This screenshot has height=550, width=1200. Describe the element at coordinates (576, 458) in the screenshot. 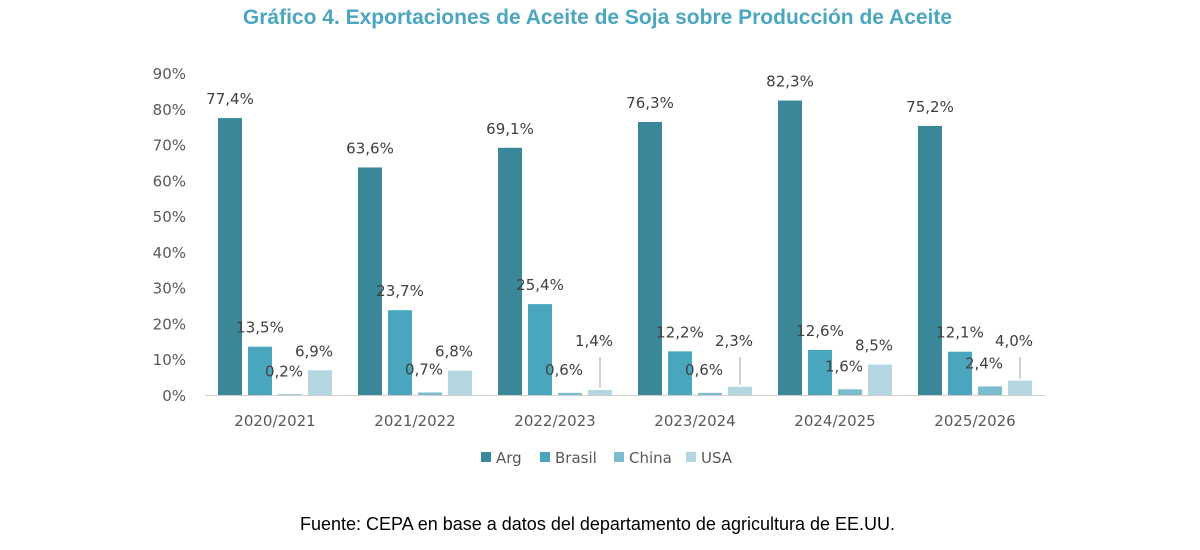

I see `legend-label-brasil: Brasil` at that location.